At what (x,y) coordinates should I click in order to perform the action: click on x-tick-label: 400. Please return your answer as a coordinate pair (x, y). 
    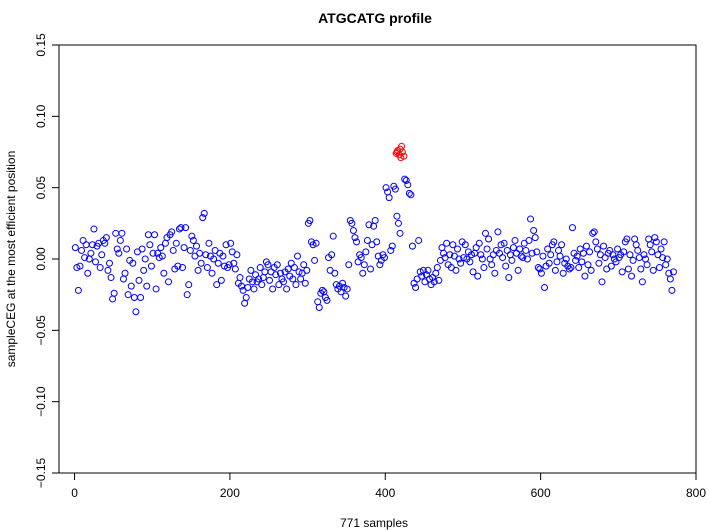
    Looking at the image, I should click on (385, 493).